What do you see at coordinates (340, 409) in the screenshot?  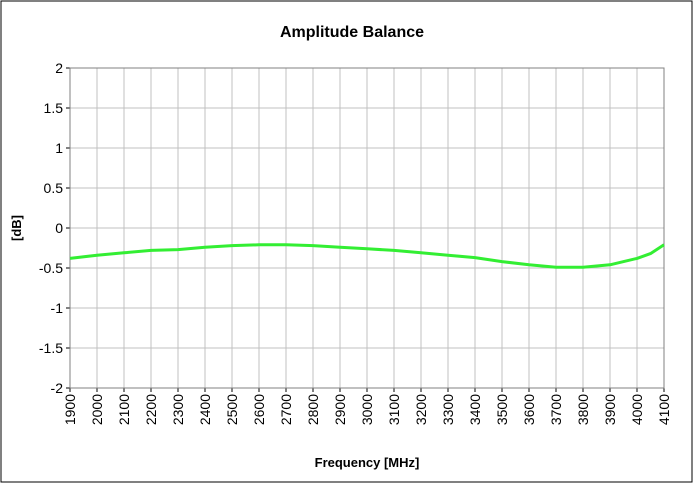 I see `x-tick-label: 2900` at bounding box center [340, 409].